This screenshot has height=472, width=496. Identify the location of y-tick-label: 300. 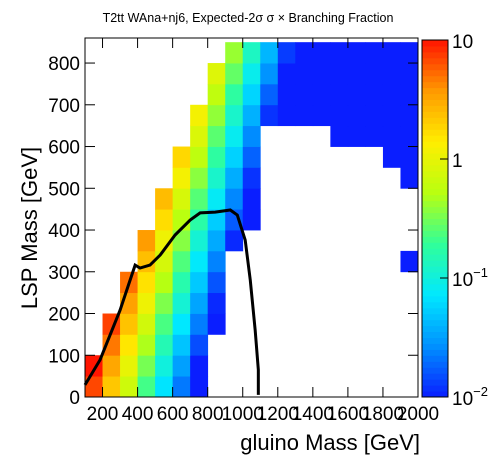
(64, 273).